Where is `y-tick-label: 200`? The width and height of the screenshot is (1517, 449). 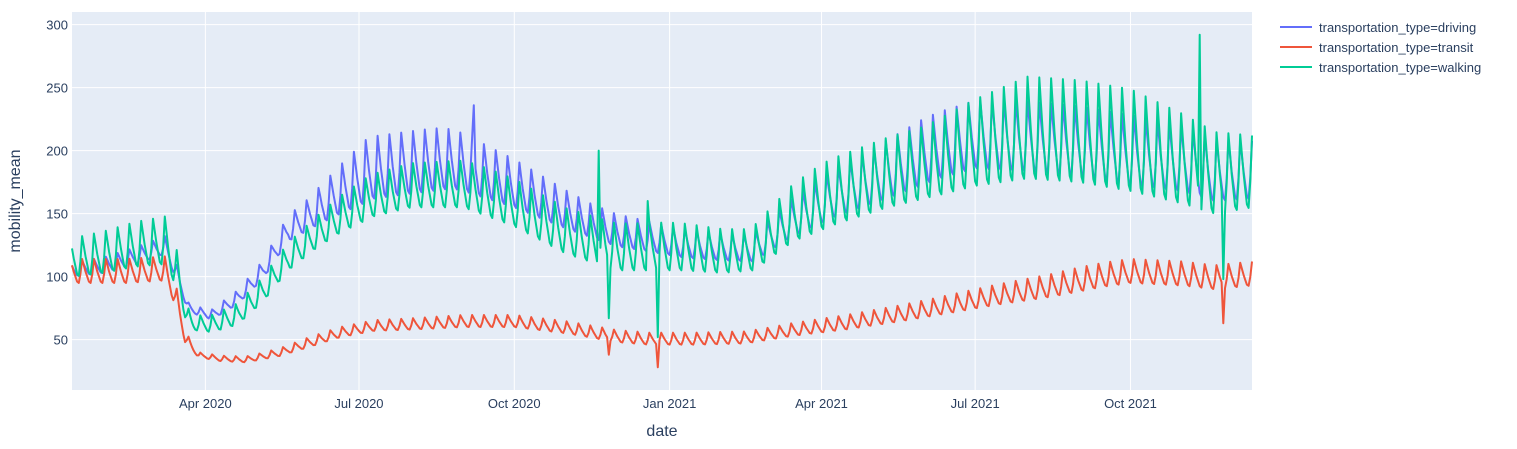 y-tick-label: 200 is located at coordinates (57, 151).